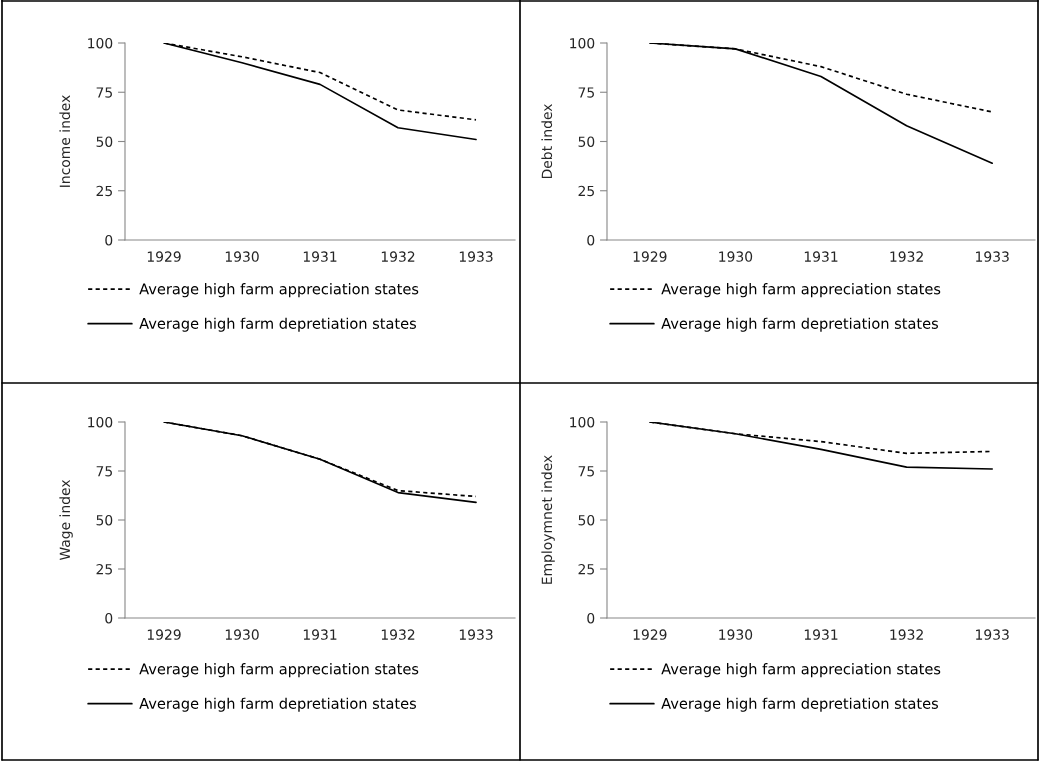 The width and height of the screenshot is (1040, 762). Describe the element at coordinates (65, 141) in the screenshot. I see `y-axis-title: Income index` at that location.